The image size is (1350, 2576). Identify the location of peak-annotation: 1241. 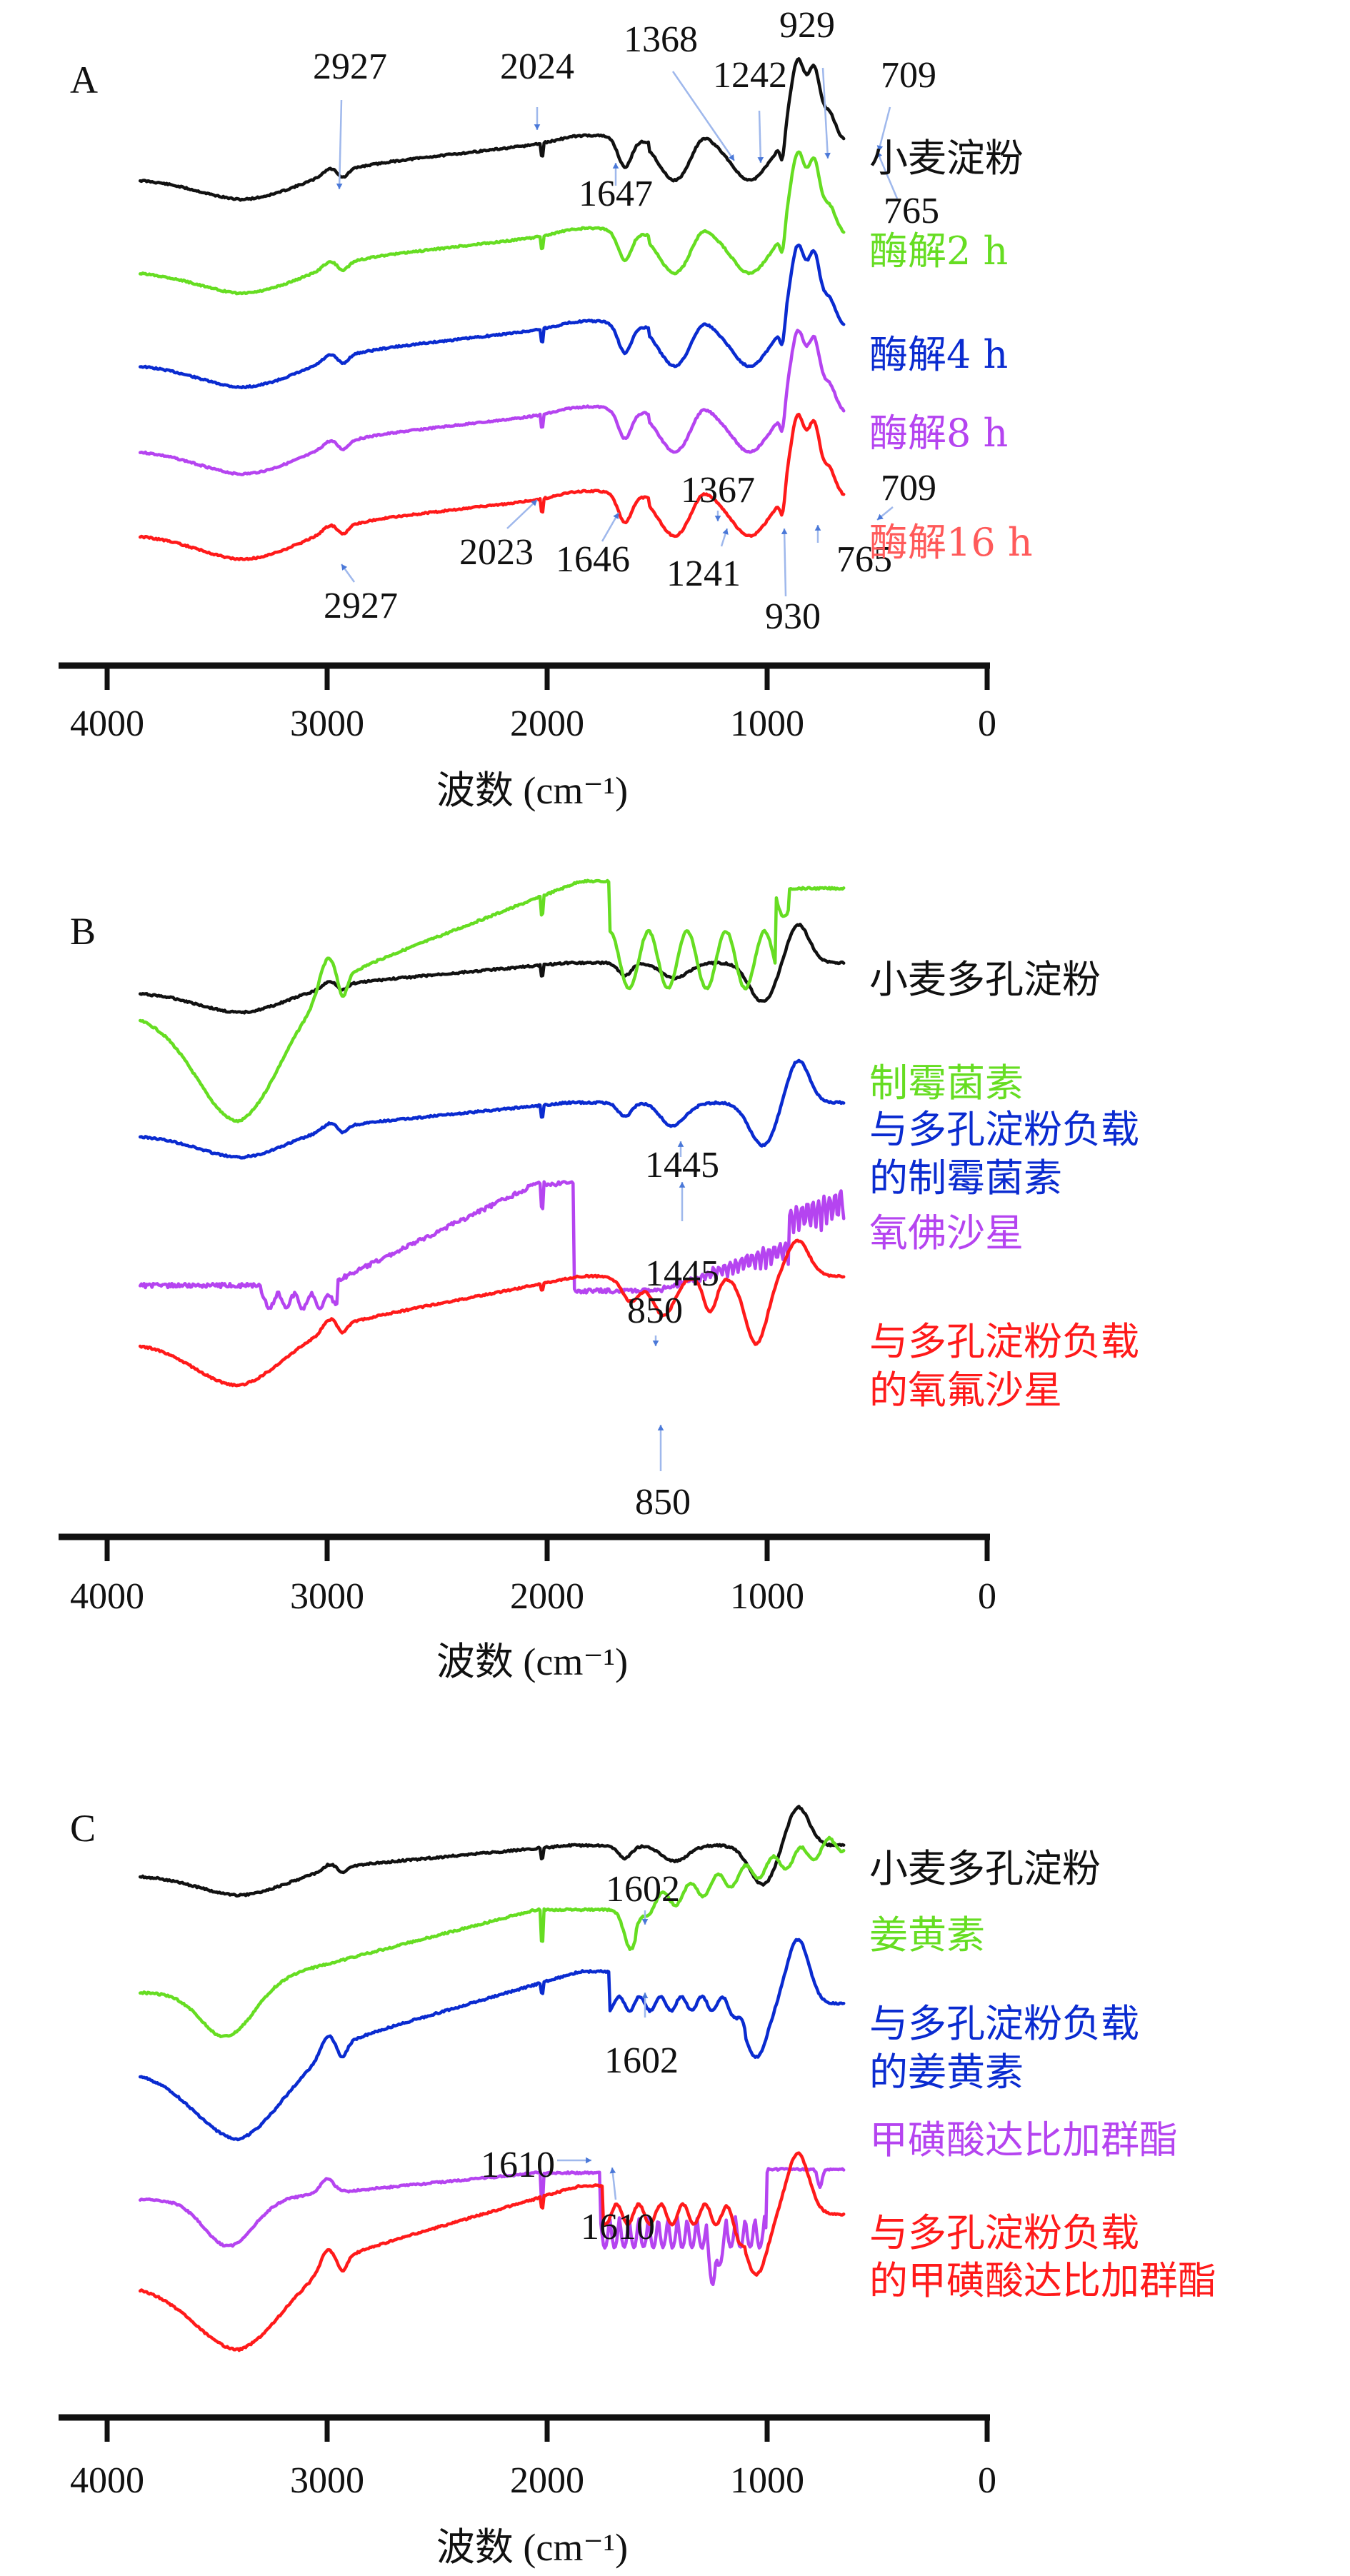
(703, 573).